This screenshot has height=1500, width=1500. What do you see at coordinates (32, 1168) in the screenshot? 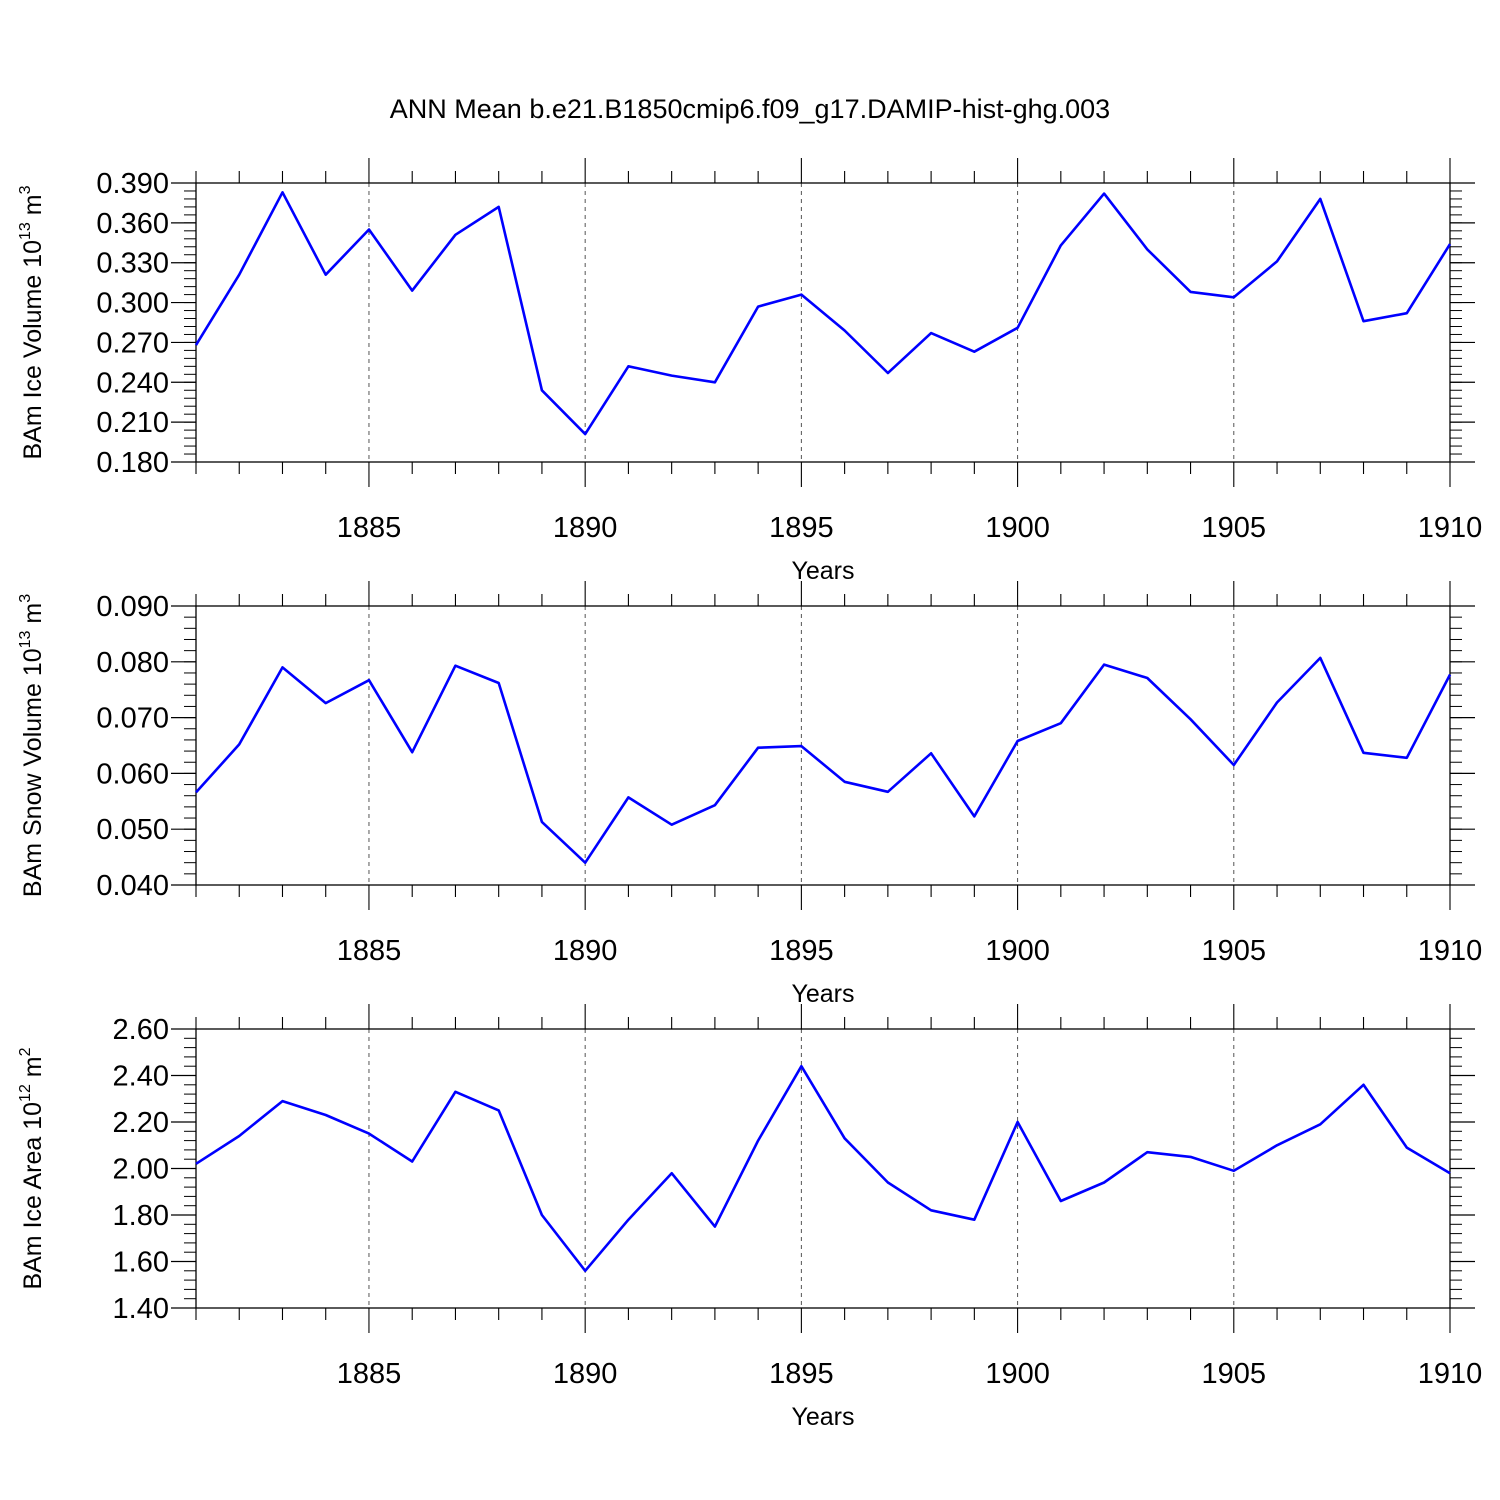
I see `y-axis-label: BAm Ice Area 1012 m2` at bounding box center [32, 1168].